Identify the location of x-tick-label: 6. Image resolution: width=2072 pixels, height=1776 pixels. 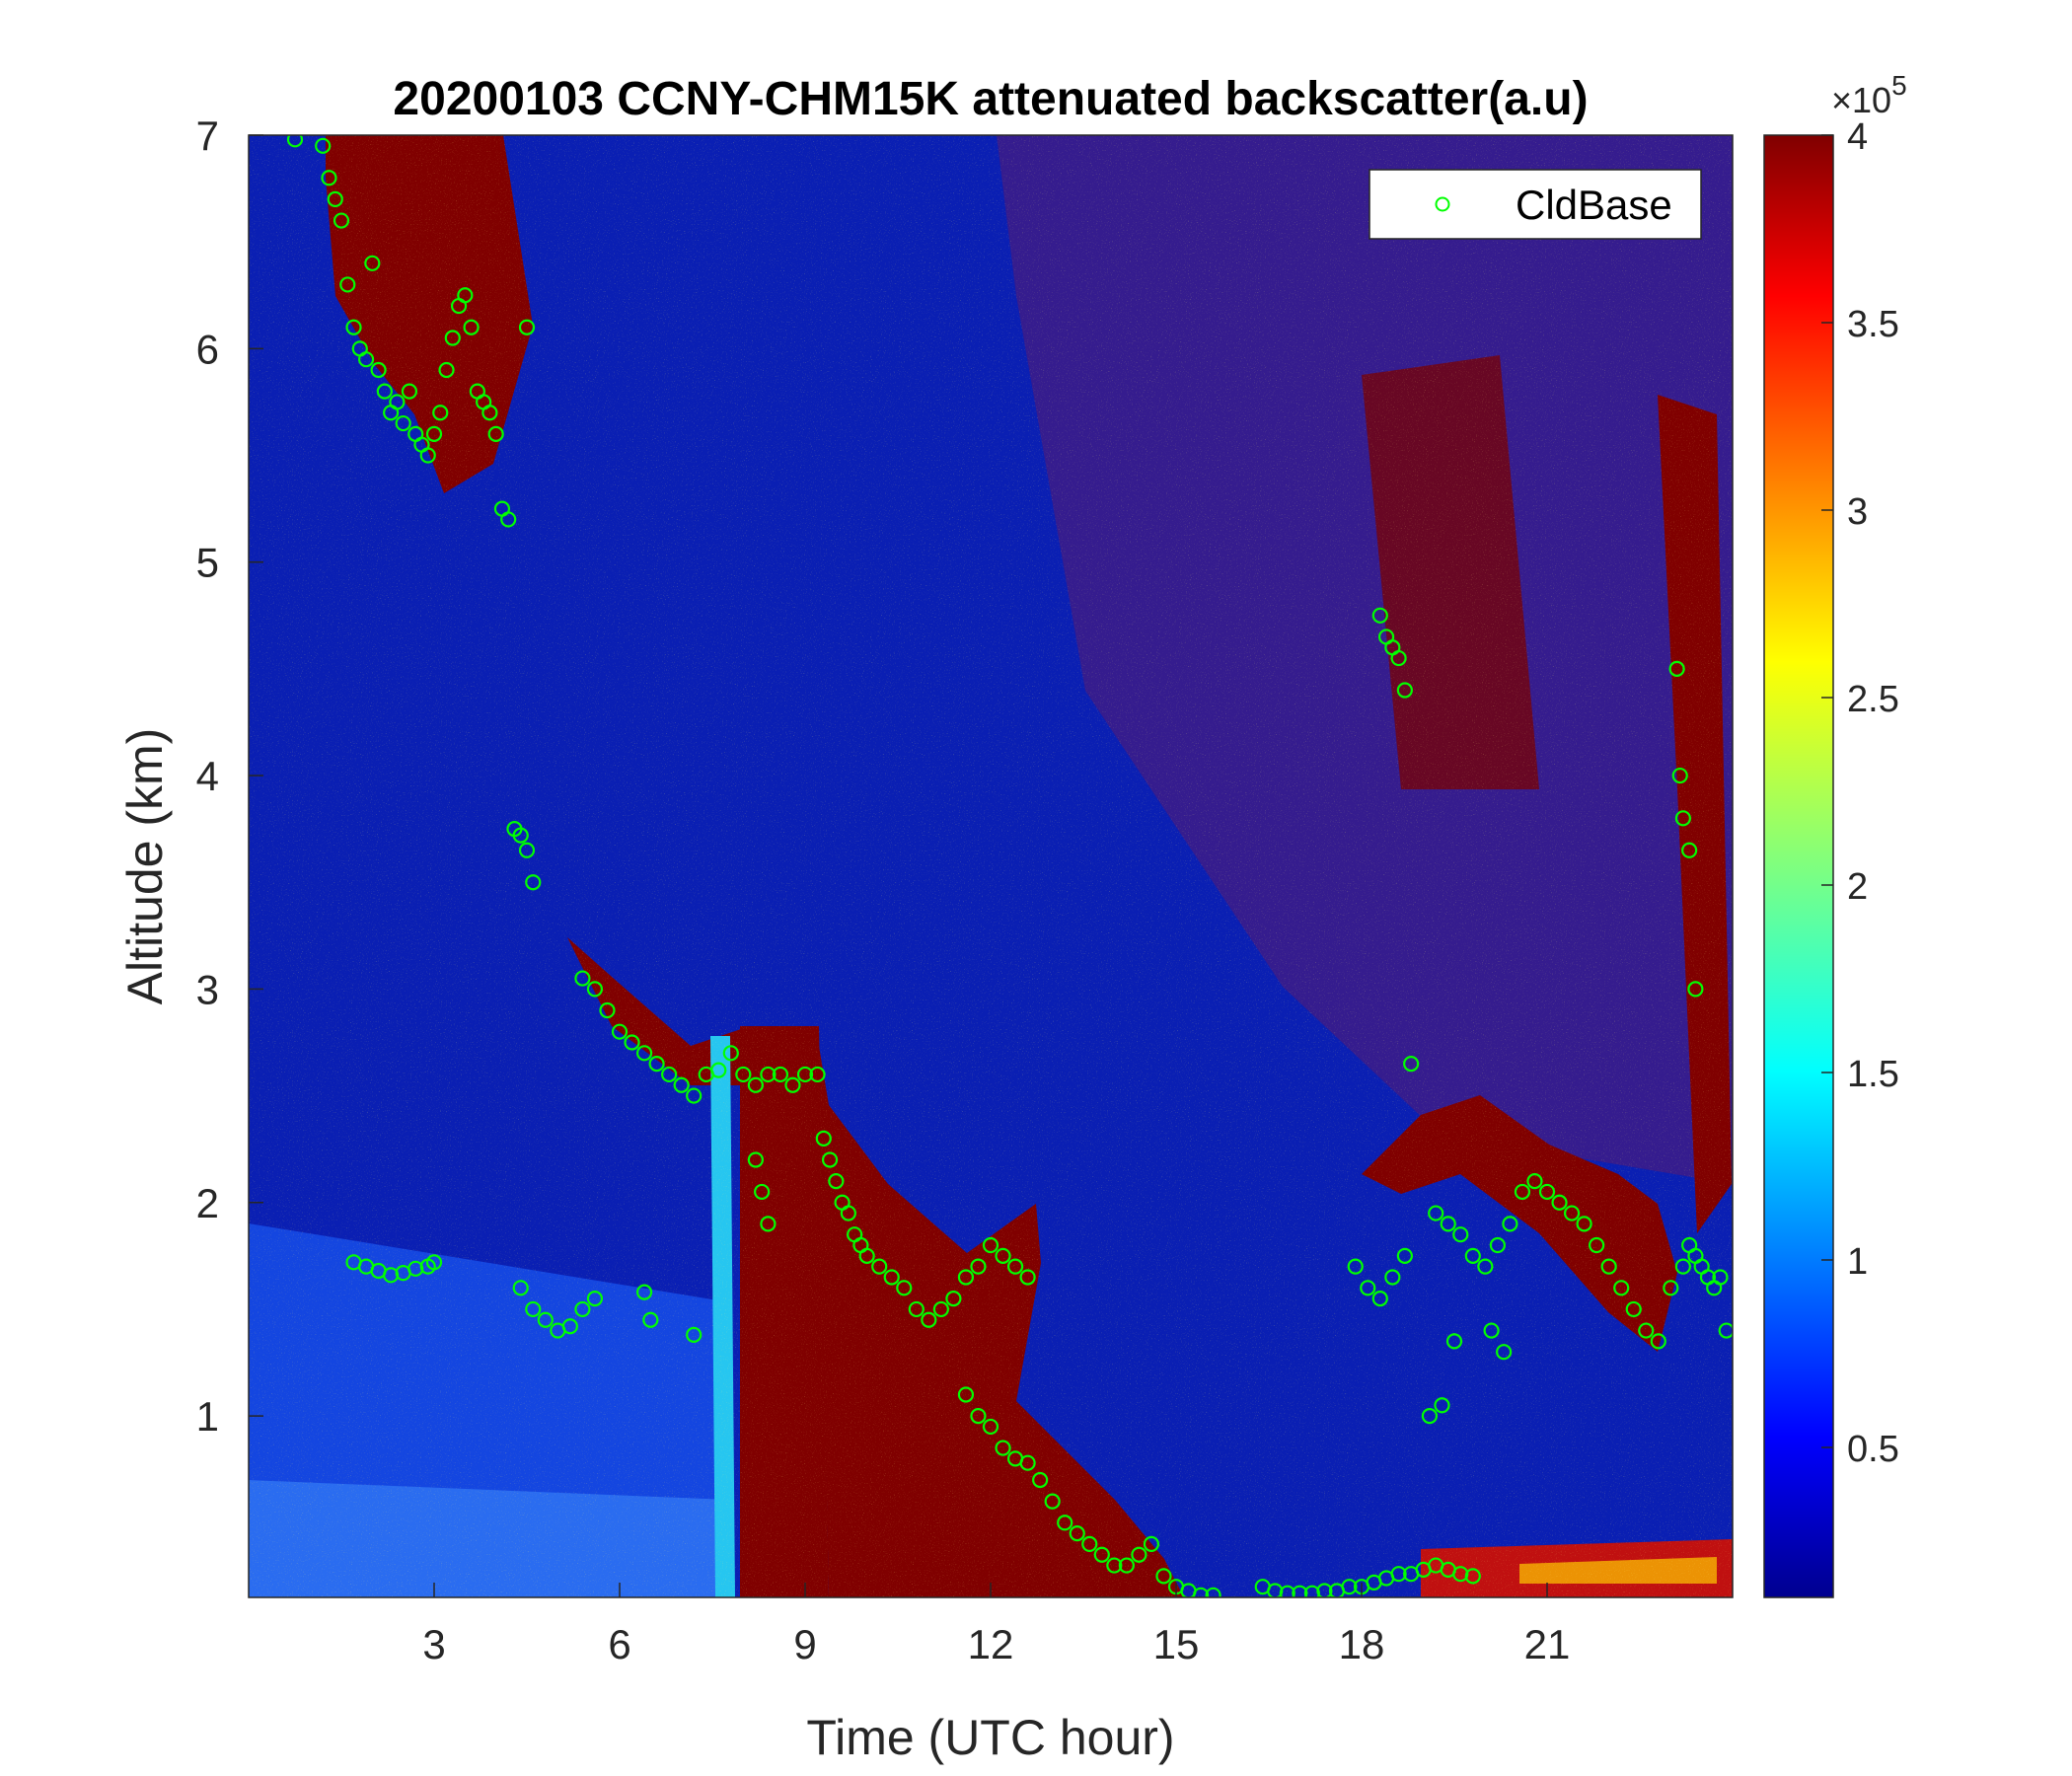
(619, 1644).